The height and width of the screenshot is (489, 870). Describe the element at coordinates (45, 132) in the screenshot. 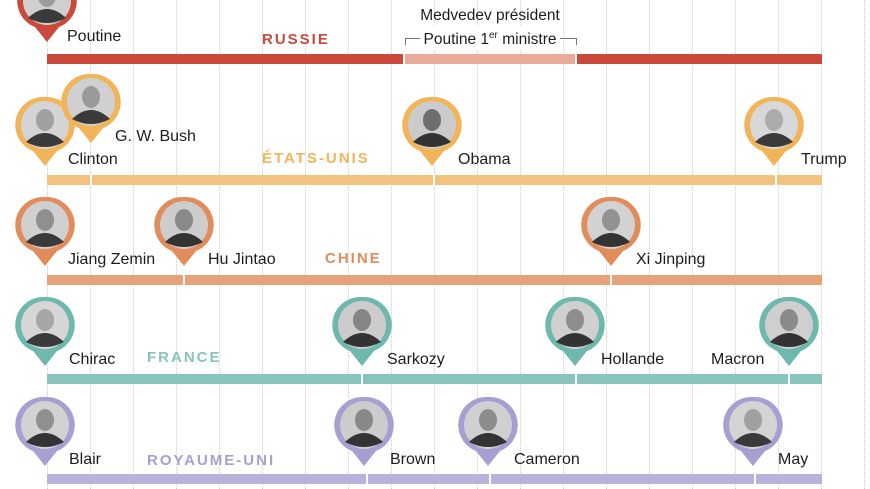

I see `portrait-pin-clinton` at that location.